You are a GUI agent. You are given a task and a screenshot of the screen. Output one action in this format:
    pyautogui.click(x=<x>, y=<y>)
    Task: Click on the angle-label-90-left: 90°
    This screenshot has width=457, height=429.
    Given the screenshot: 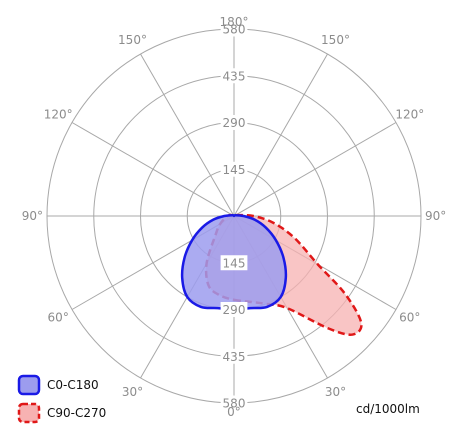 What is the action you would take?
    pyautogui.click(x=32, y=216)
    